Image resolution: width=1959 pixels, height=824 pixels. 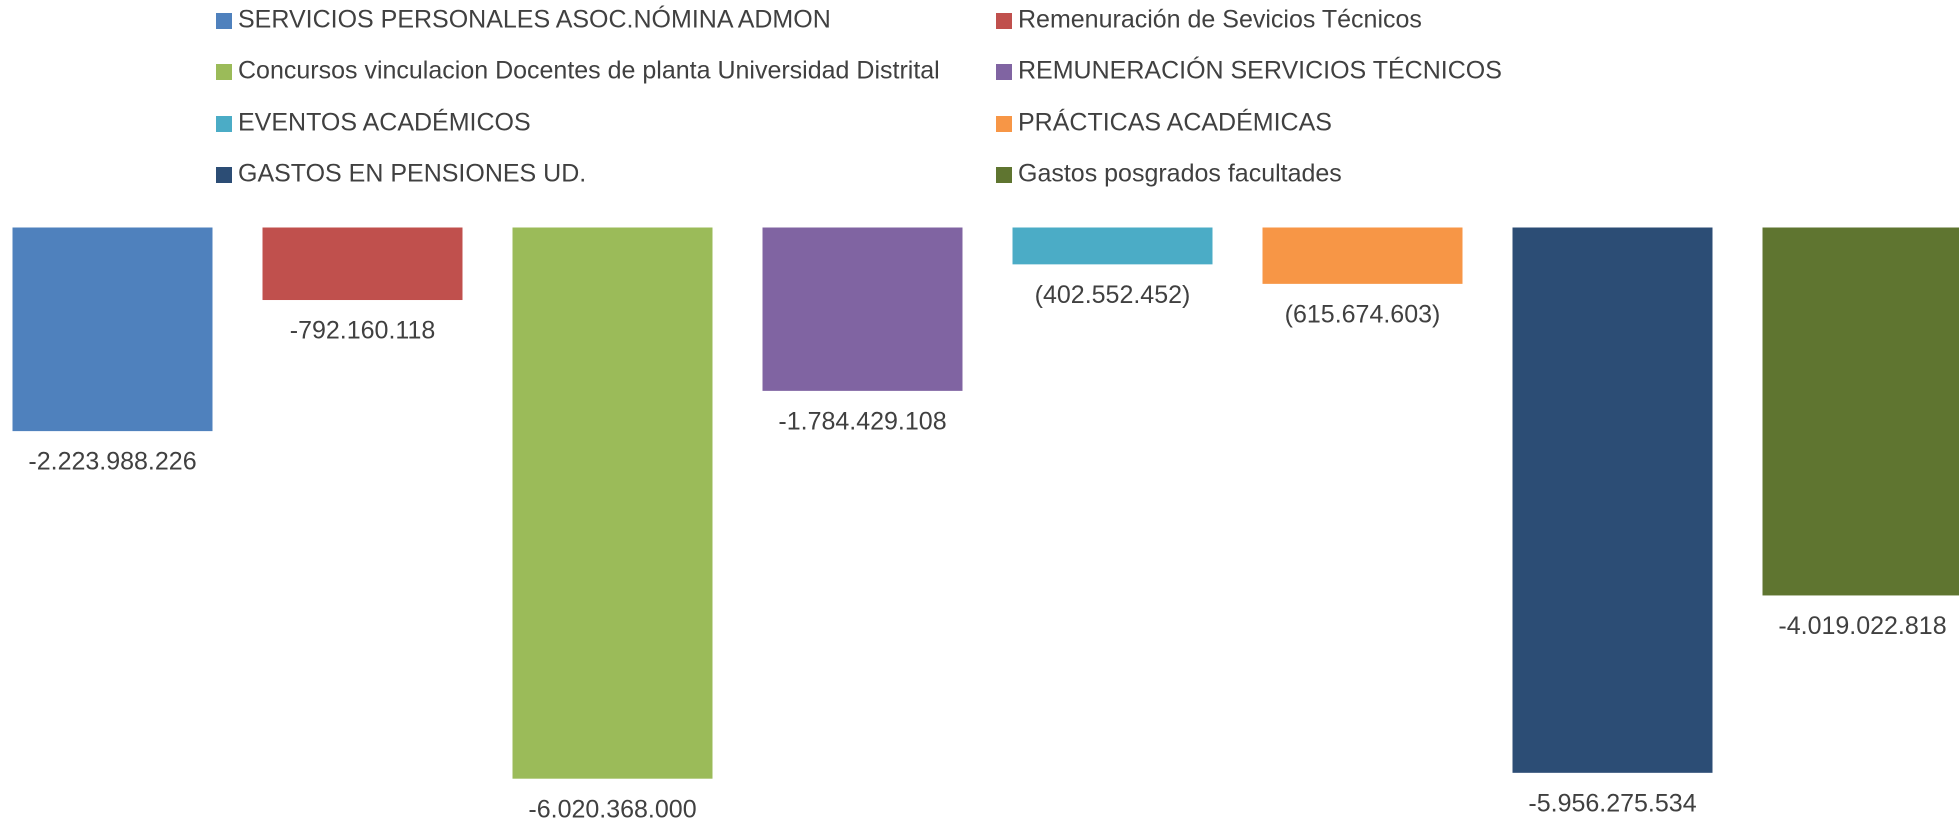 What do you see at coordinates (1175, 122) in the screenshot?
I see `legend-label: PRÁCTICAS ACADÉMICAS` at bounding box center [1175, 122].